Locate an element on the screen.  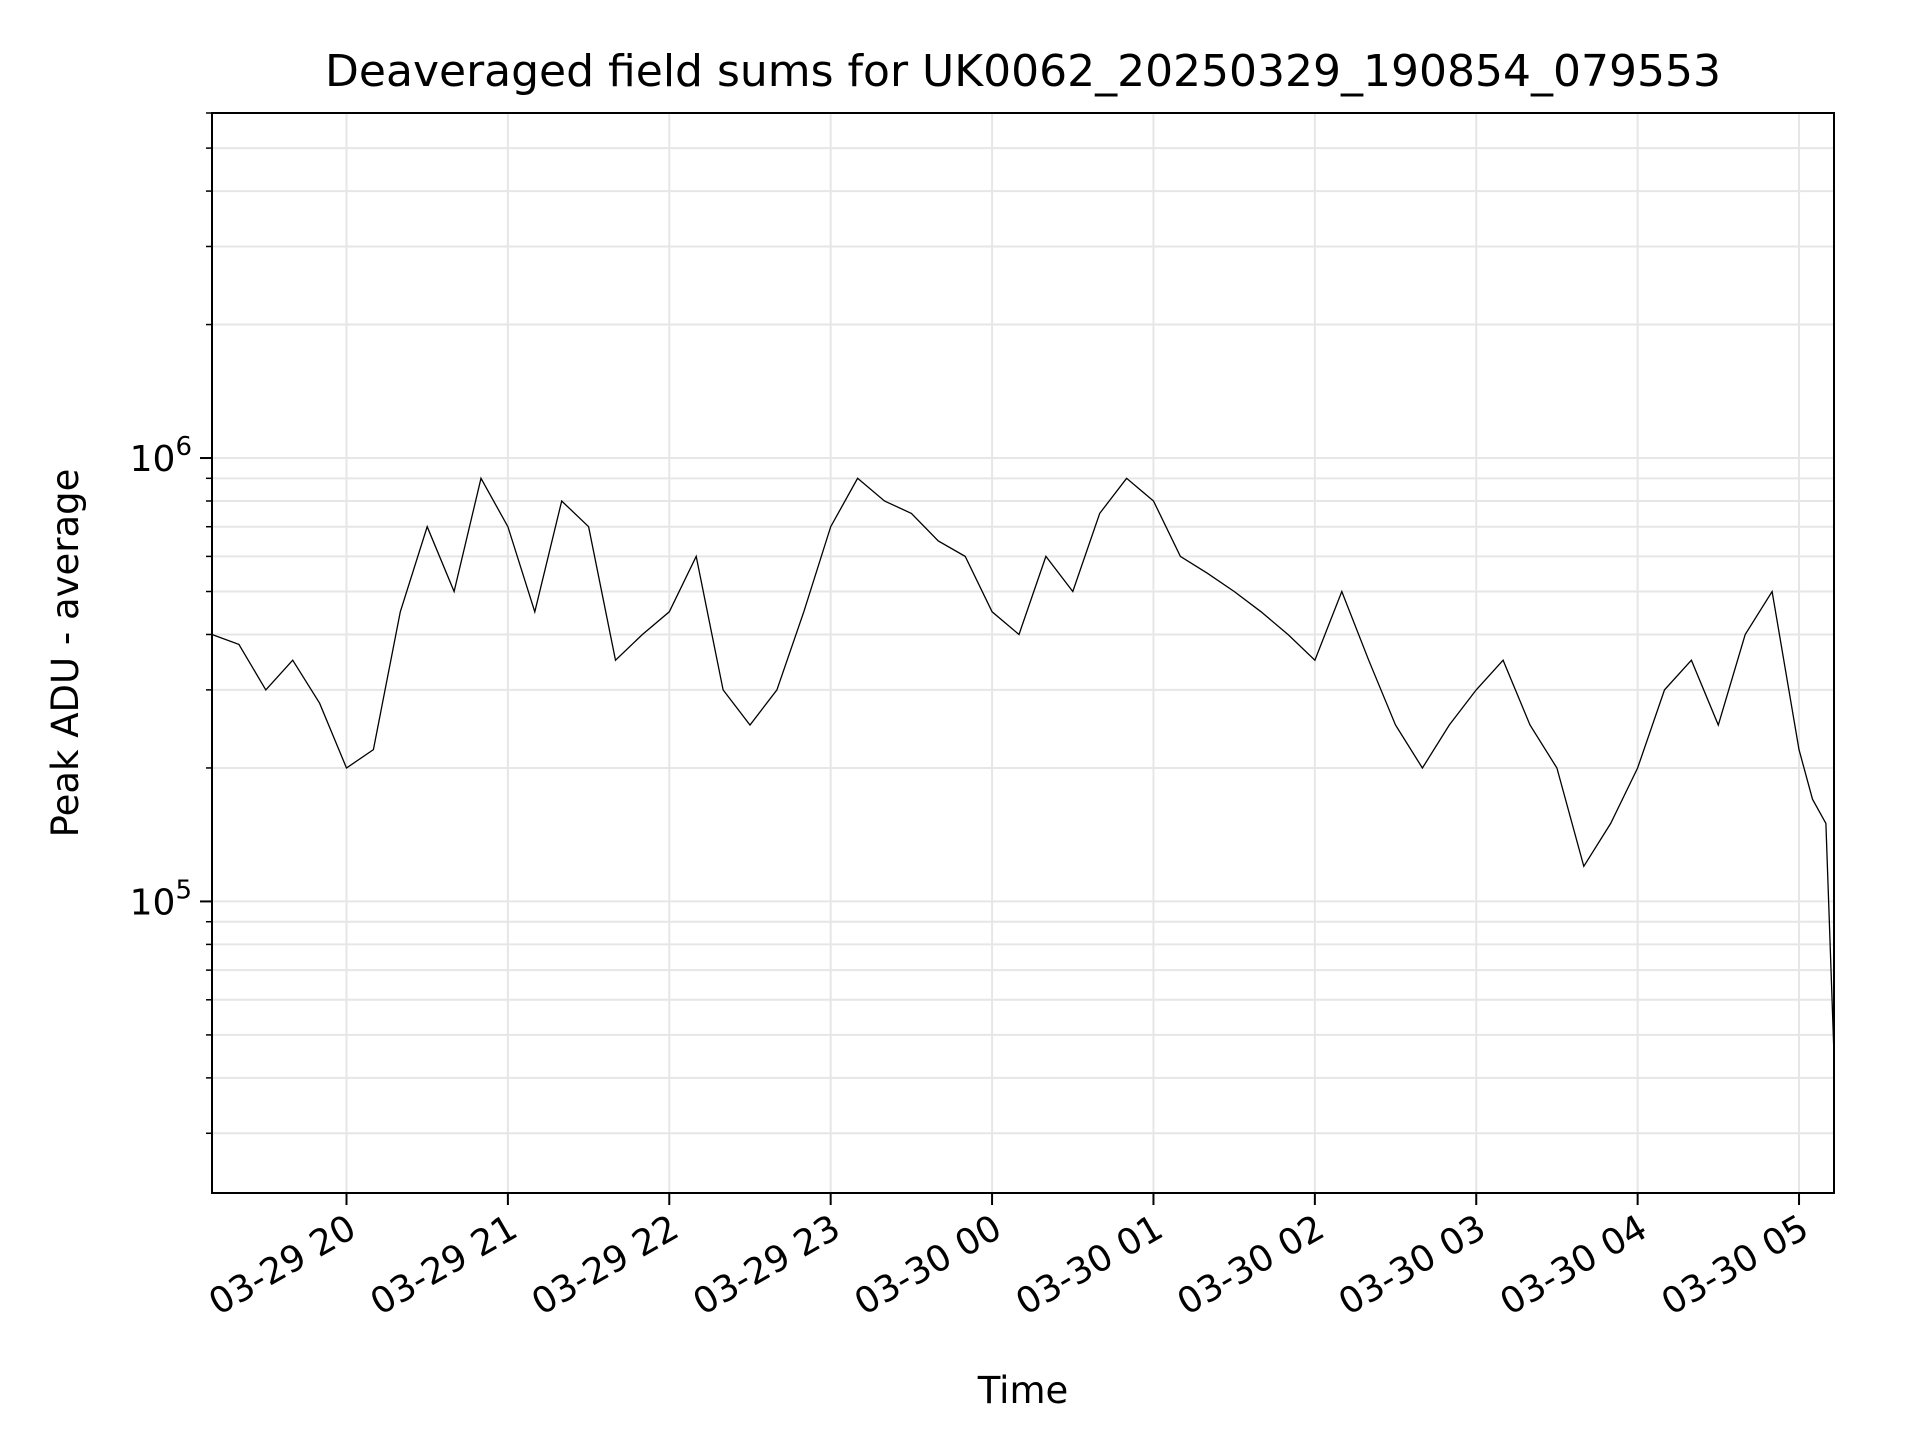
y-tick-label: 10⁵ is located at coordinates (161, 899).